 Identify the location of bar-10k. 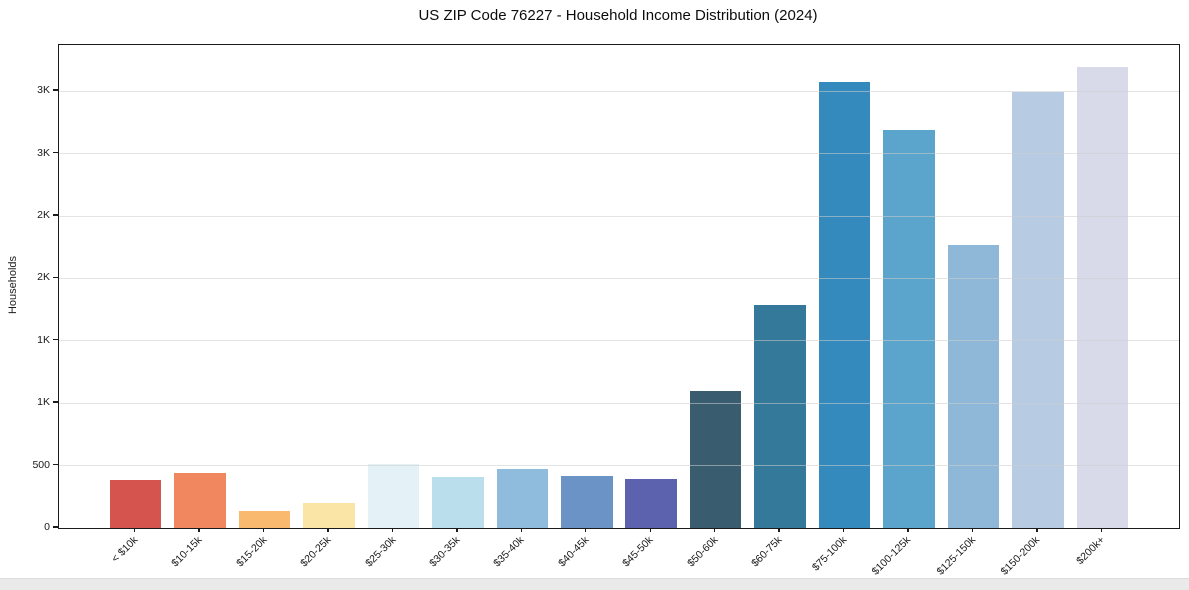
(135, 503).